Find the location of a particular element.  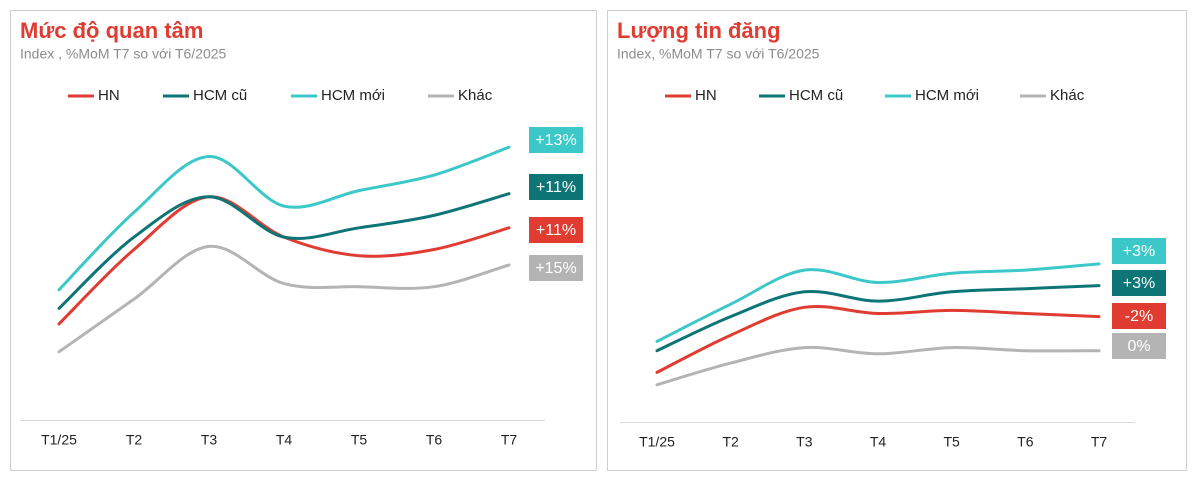

end-label: +13% is located at coordinates (555, 140).